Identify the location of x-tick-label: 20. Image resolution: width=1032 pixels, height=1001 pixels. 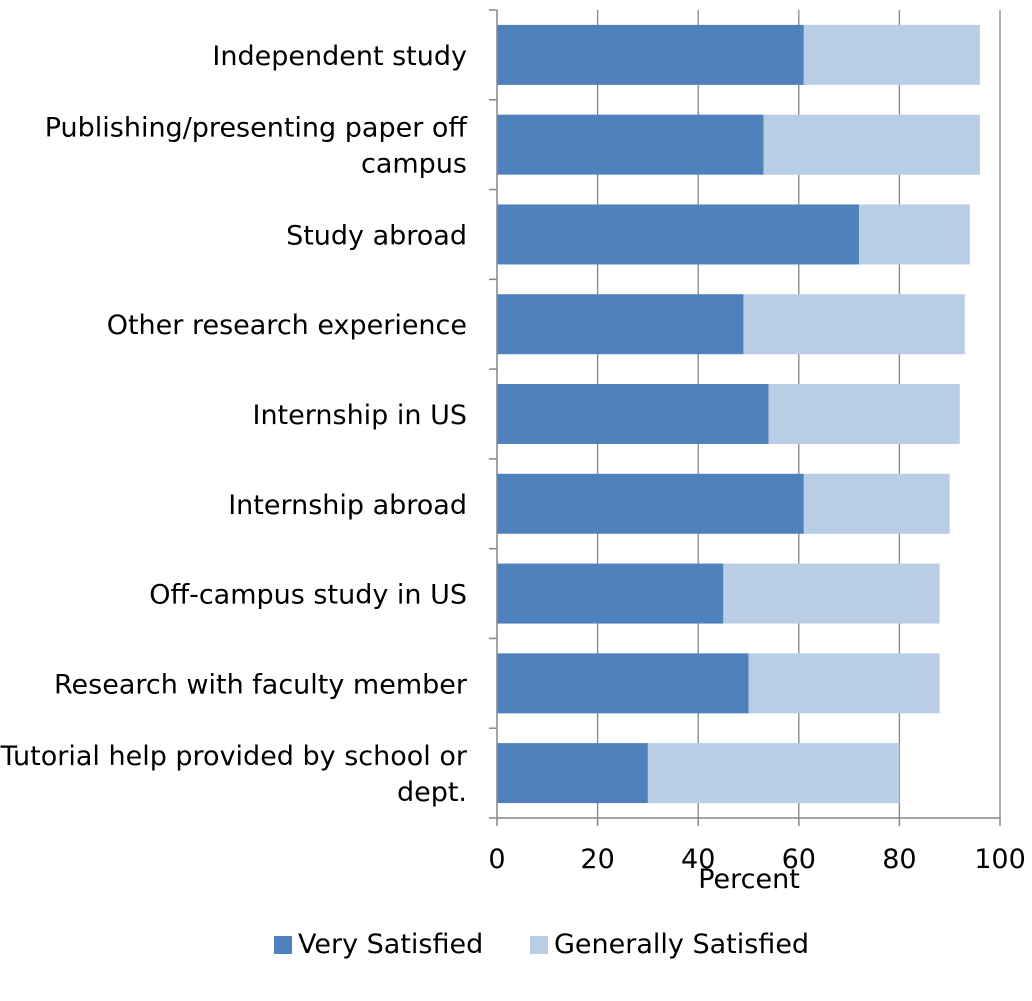
(597, 859).